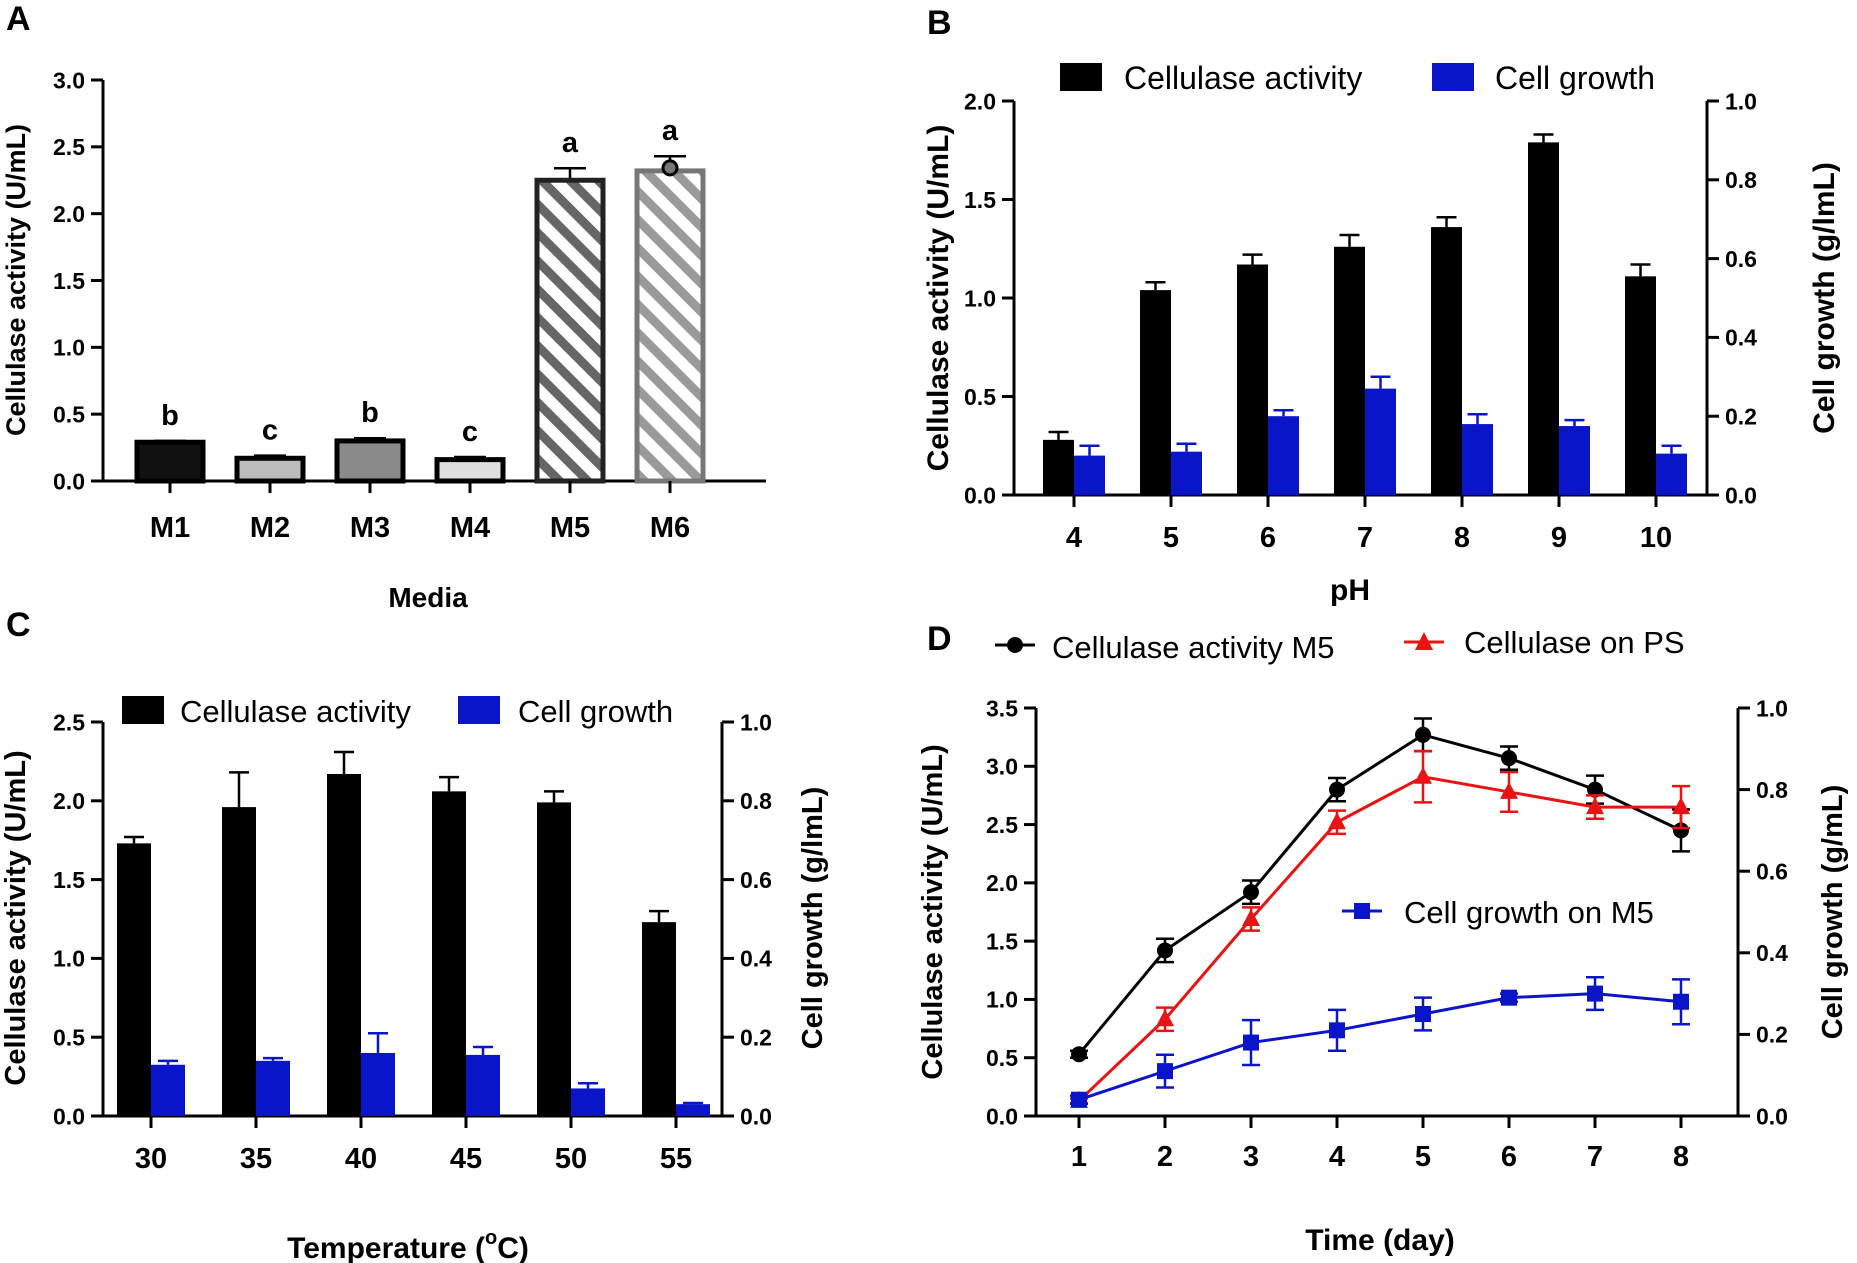 The image size is (1857, 1263). I want to click on panel-d-xlabel: Time (day), so click(1380, 1240).